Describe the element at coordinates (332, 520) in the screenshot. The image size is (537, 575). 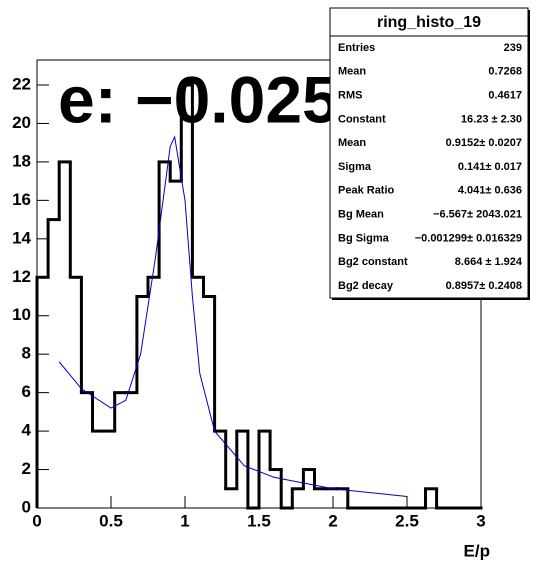
I see `x-tick-label: 2` at that location.